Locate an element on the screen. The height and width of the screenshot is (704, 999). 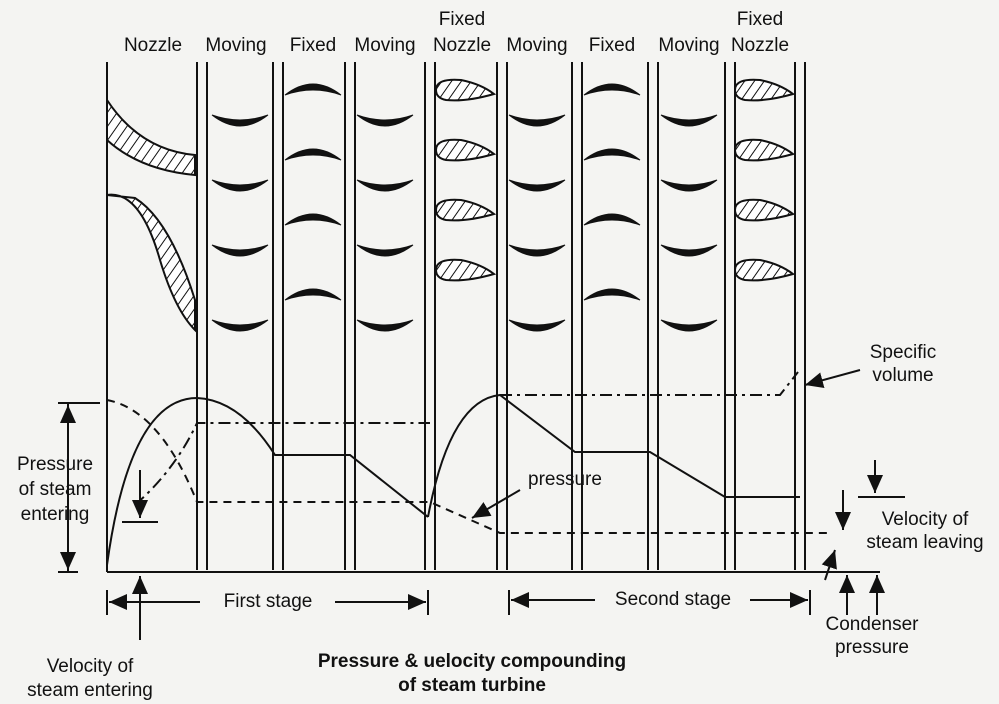
annotation: Pressure is located at coordinates (55, 464).